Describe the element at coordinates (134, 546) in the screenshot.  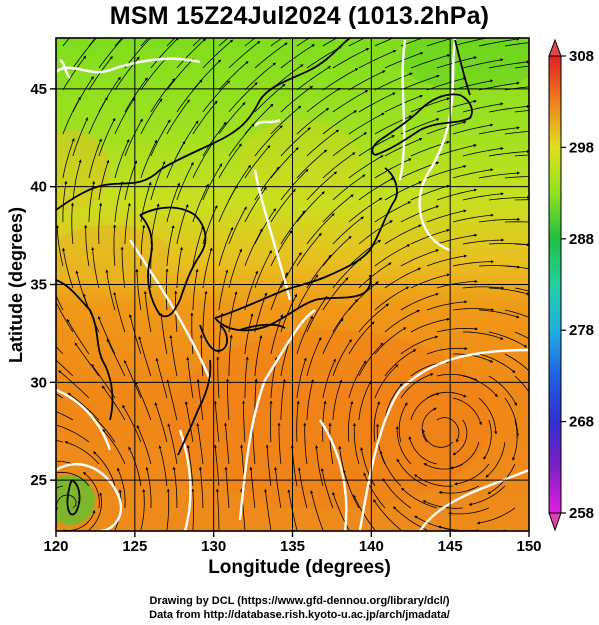
I see `x-tick-label: 125` at that location.